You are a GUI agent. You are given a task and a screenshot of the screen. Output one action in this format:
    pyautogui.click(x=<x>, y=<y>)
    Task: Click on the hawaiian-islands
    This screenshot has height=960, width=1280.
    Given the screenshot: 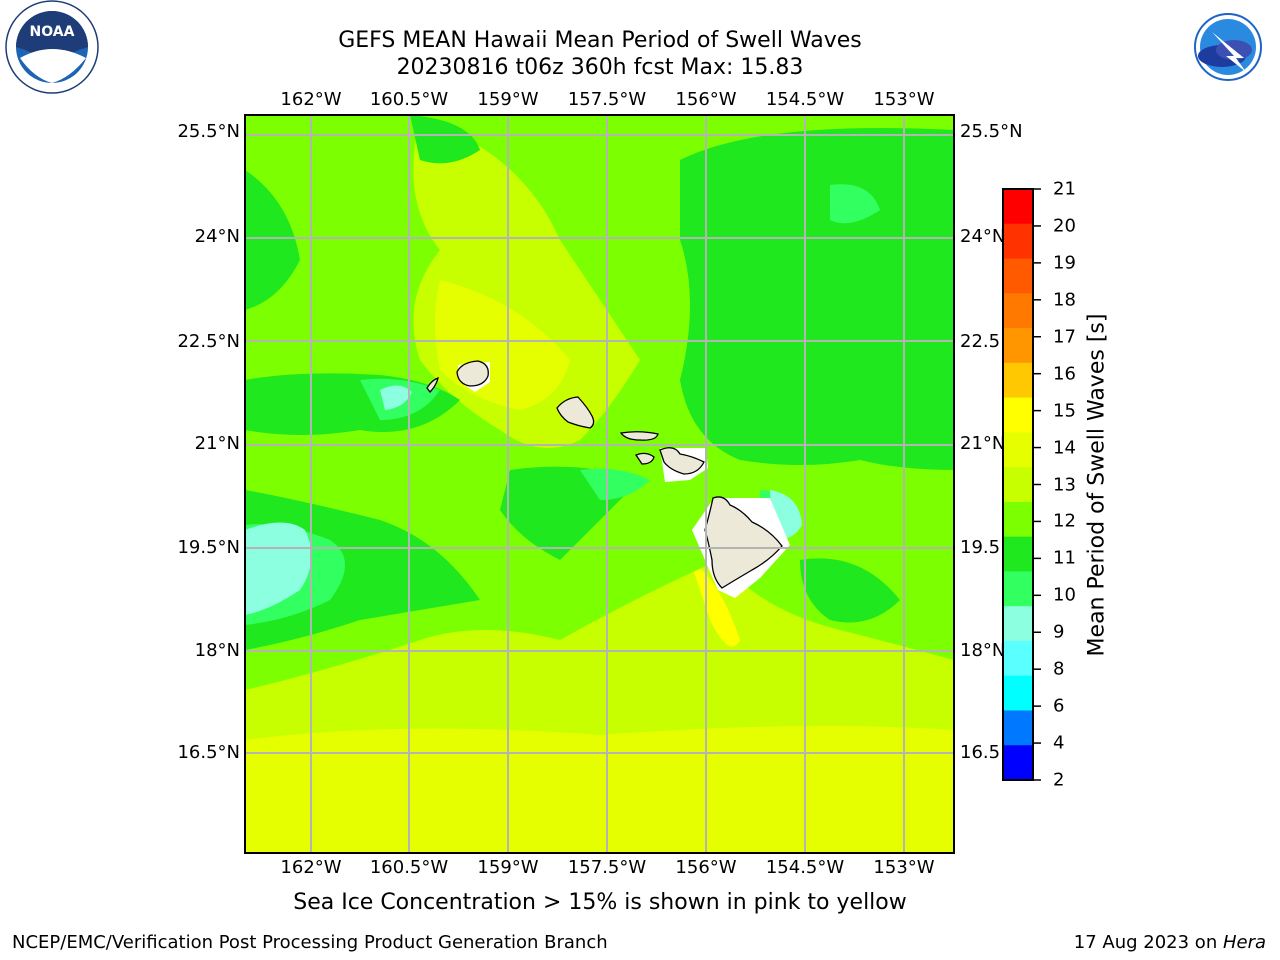 What is the action you would take?
    pyautogui.click(x=604, y=474)
    